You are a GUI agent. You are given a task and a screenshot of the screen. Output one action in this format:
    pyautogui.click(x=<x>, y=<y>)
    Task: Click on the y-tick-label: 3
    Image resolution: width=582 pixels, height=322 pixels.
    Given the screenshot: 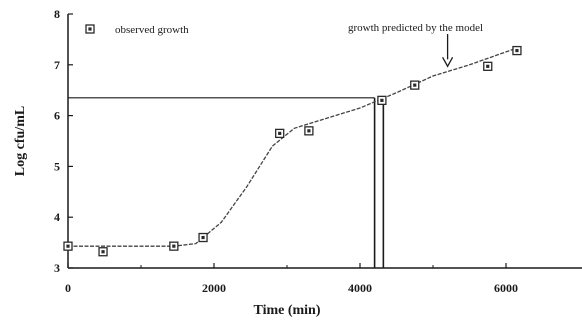 What is the action you would take?
    pyautogui.click(x=57, y=268)
    